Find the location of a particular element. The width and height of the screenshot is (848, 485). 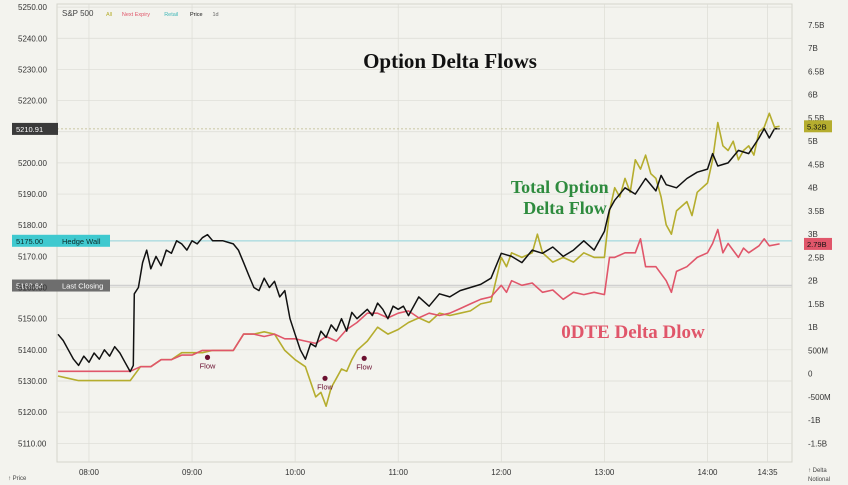

left-tick-label: 5120.00 is located at coordinates (32, 412).